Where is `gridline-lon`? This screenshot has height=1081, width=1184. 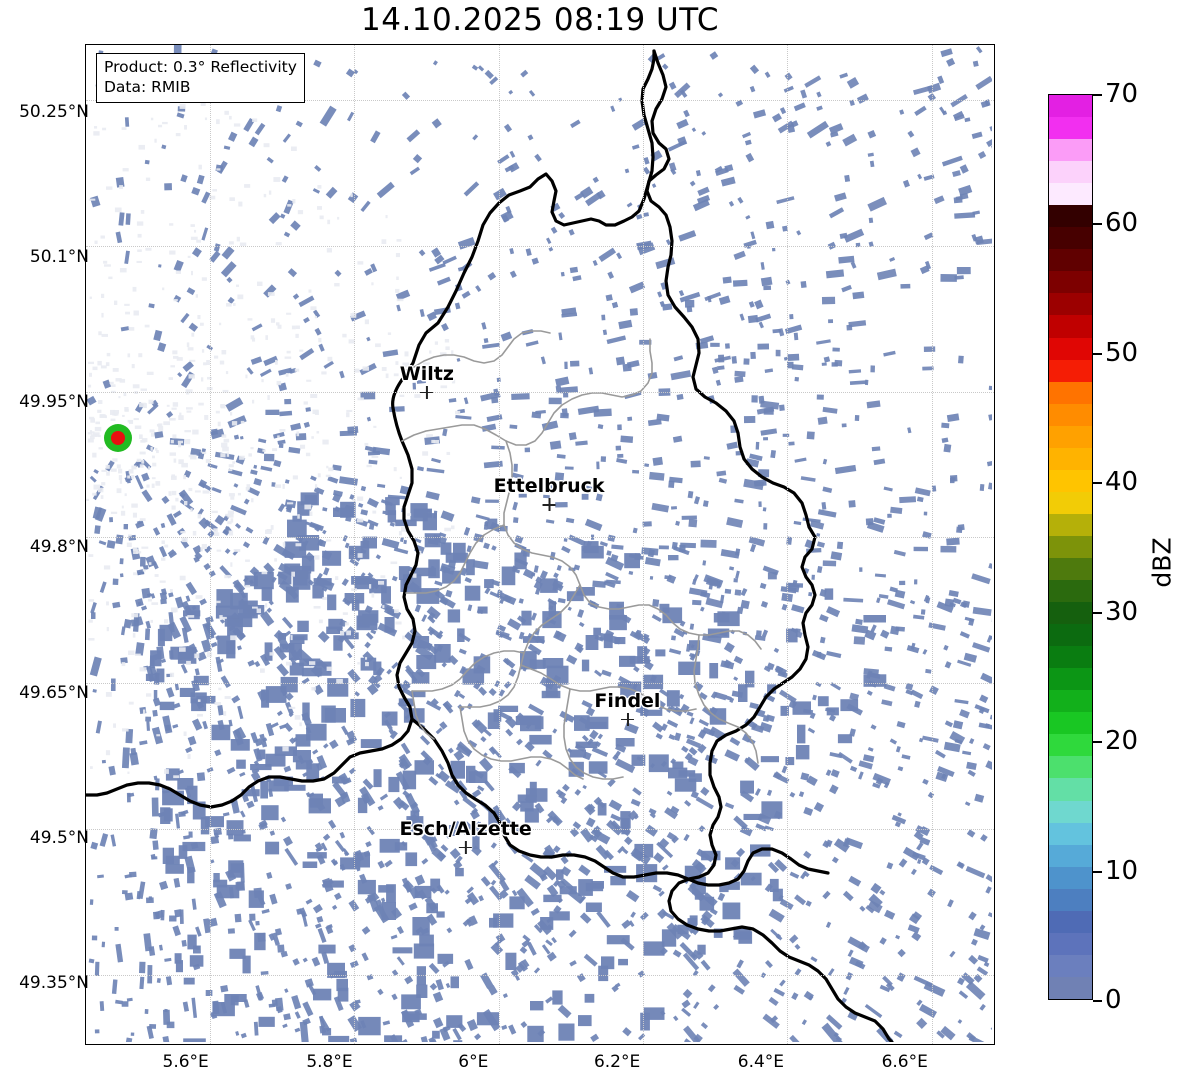 gridline-lon is located at coordinates (499, 544).